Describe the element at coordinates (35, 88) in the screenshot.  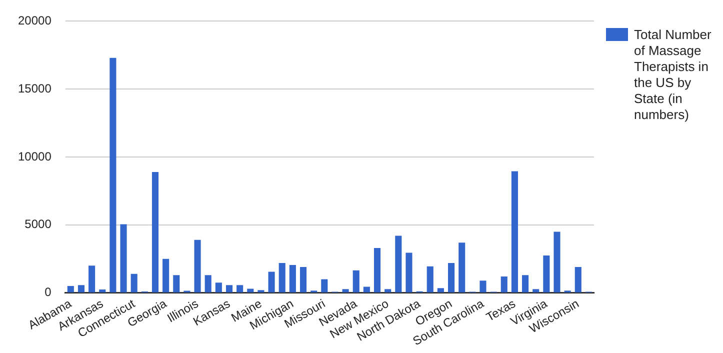
I see `y-tick-label: 15000` at that location.